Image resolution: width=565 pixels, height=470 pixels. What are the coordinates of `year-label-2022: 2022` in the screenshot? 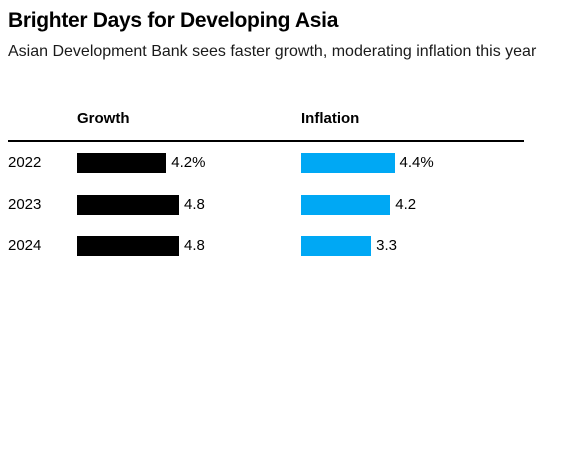 It's located at (25, 162).